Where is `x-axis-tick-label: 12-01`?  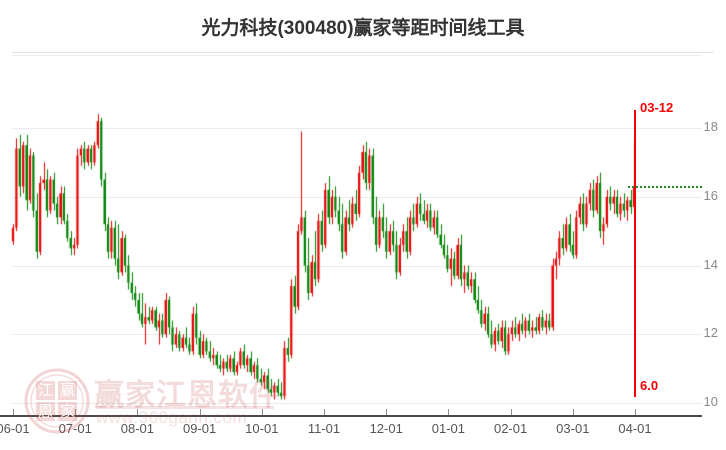
x-axis-tick-label: 12-01 is located at coordinates (386, 428).